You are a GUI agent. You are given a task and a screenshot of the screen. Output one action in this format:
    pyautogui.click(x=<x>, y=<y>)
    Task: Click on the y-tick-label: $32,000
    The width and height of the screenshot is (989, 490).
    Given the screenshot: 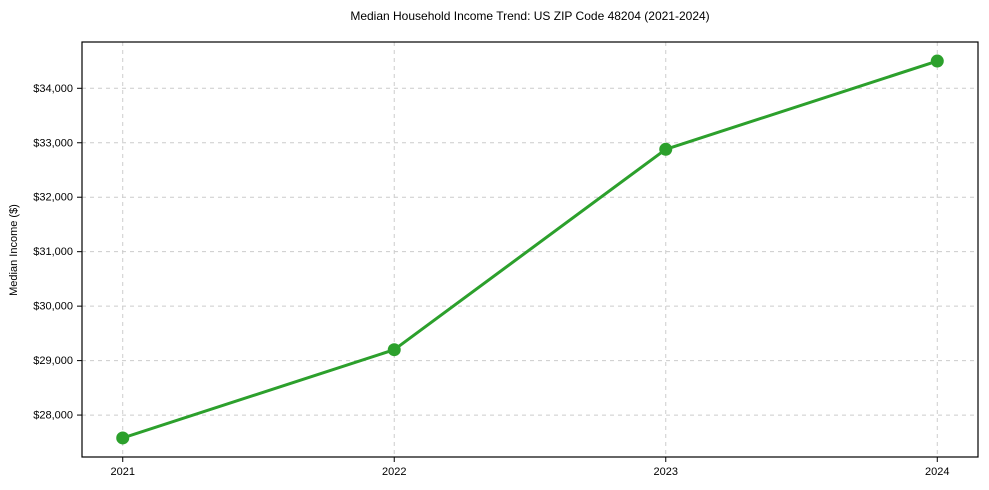 What is the action you would take?
    pyautogui.click(x=53, y=198)
    